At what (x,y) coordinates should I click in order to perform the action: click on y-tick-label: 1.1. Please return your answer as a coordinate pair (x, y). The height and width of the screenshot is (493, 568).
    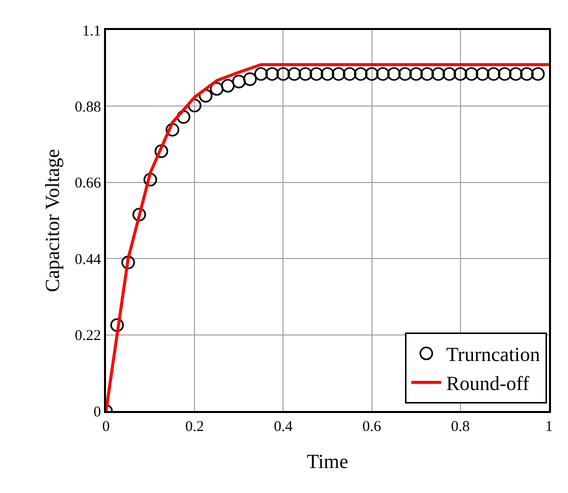
    Looking at the image, I should click on (91, 31).